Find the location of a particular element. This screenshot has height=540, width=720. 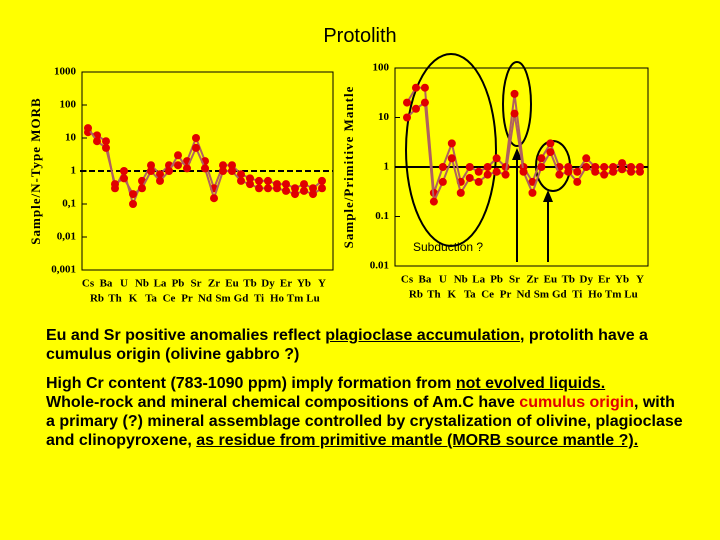

x-tick-label: Yb is located at coordinates (622, 280).